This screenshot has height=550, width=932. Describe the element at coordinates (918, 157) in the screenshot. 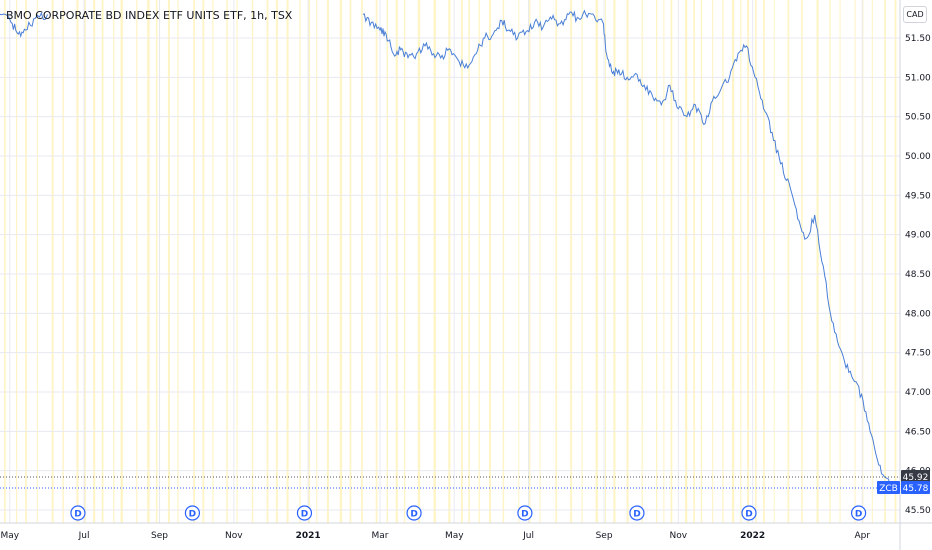

I see `y-tick-label: 50.00` at that location.